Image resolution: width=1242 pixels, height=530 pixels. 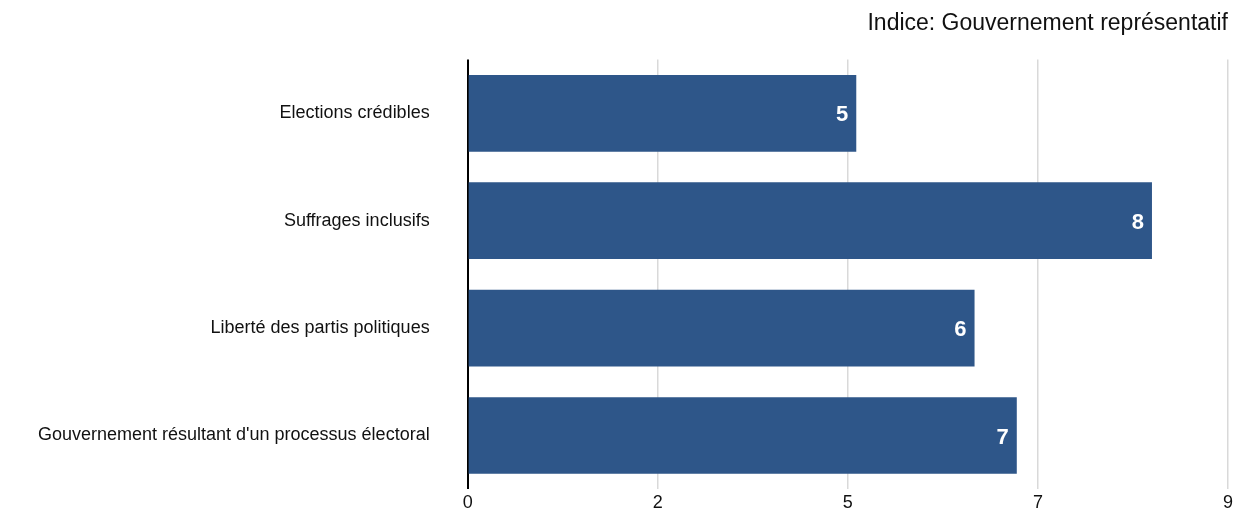 What do you see at coordinates (320, 327) in the screenshot?
I see `y-tick-label: Liberté des partis politiques` at bounding box center [320, 327].